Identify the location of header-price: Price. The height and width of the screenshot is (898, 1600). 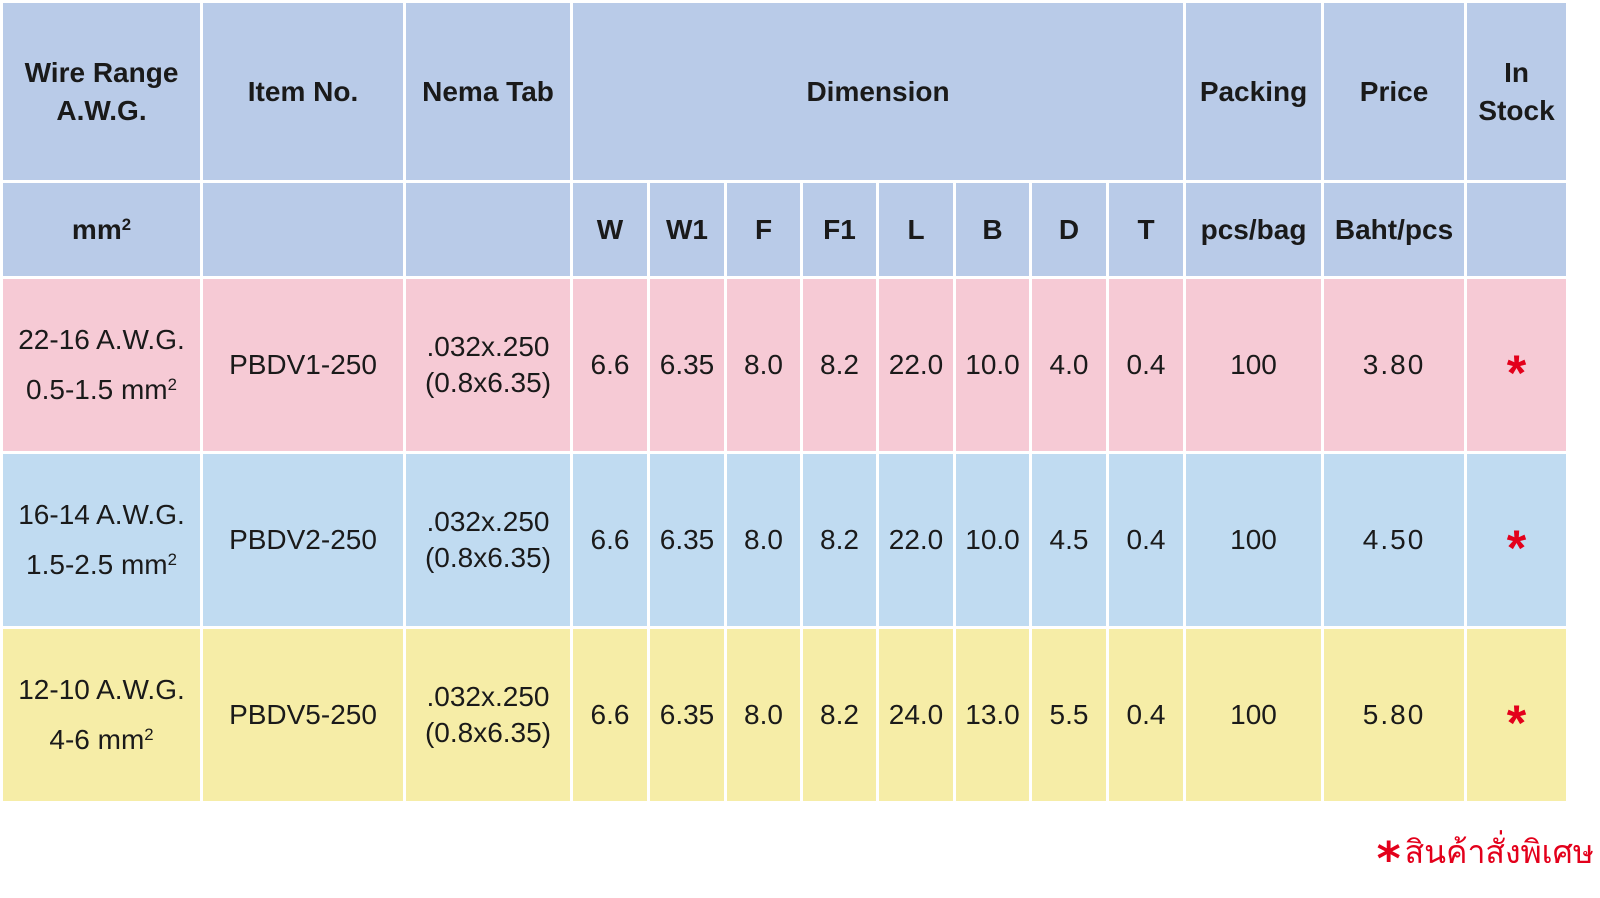
(1394, 91).